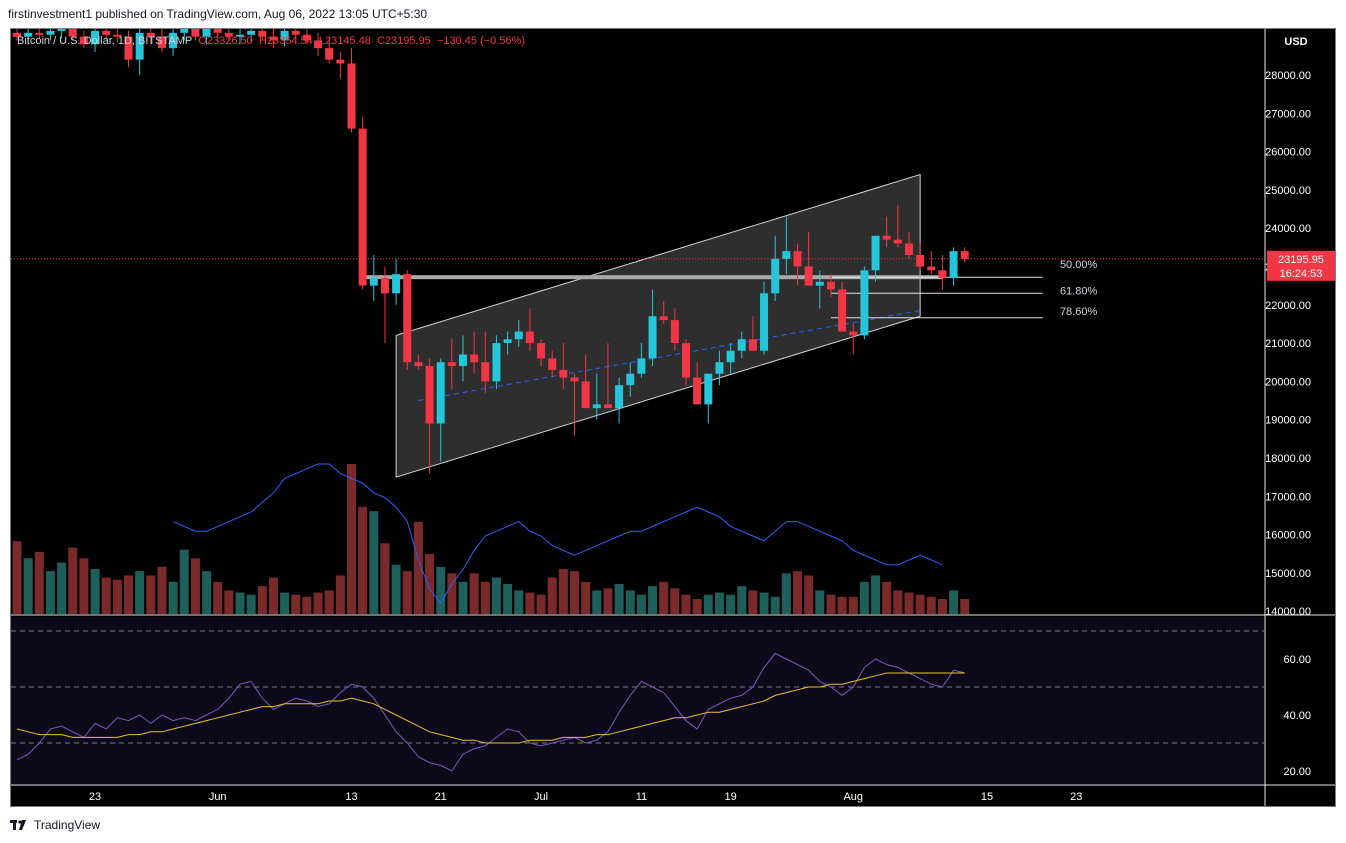 The image size is (1346, 843). Describe the element at coordinates (441, 797) in the screenshot. I see `time-tick-label: 21` at that location.